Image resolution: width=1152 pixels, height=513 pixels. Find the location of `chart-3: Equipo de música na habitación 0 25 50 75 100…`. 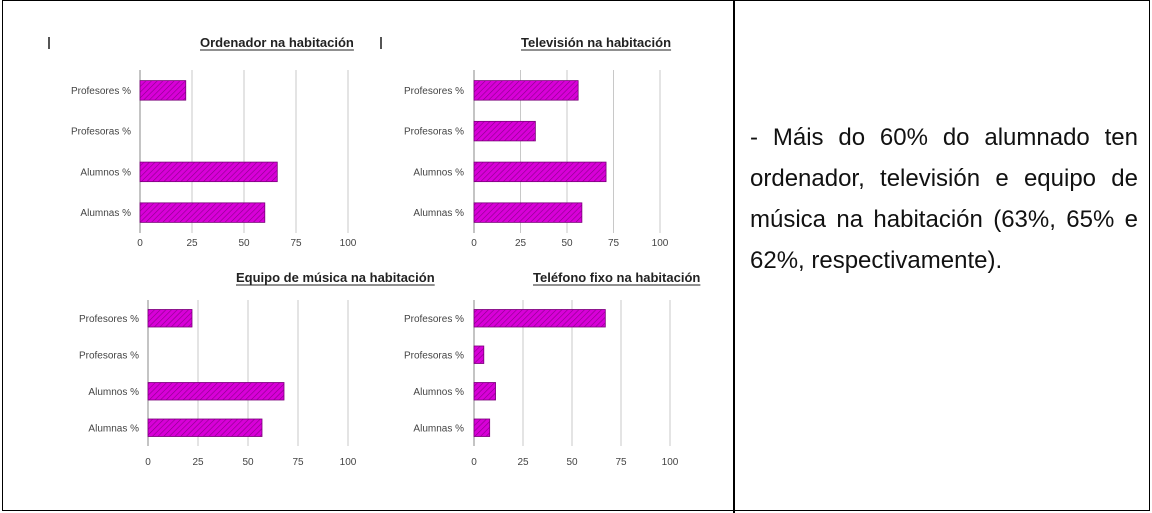

chart-3: Equipo de música na habitación 0 25 50 75 100… is located at coordinates (257, 369).